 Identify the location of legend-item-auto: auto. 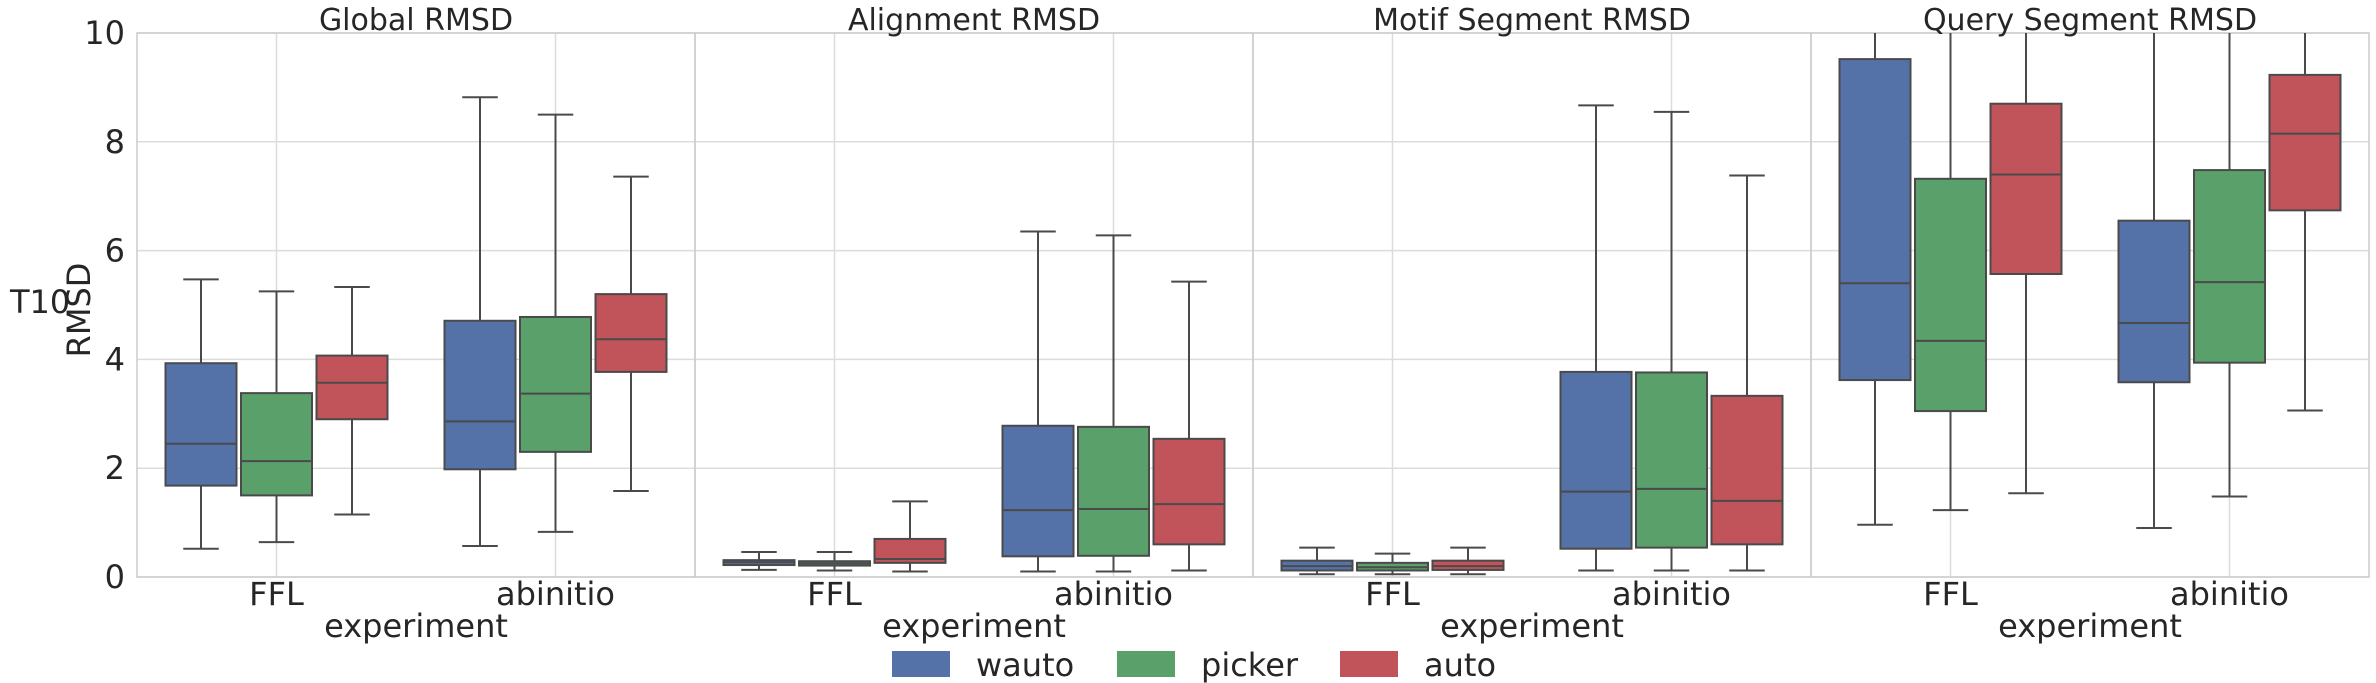
(1418, 664).